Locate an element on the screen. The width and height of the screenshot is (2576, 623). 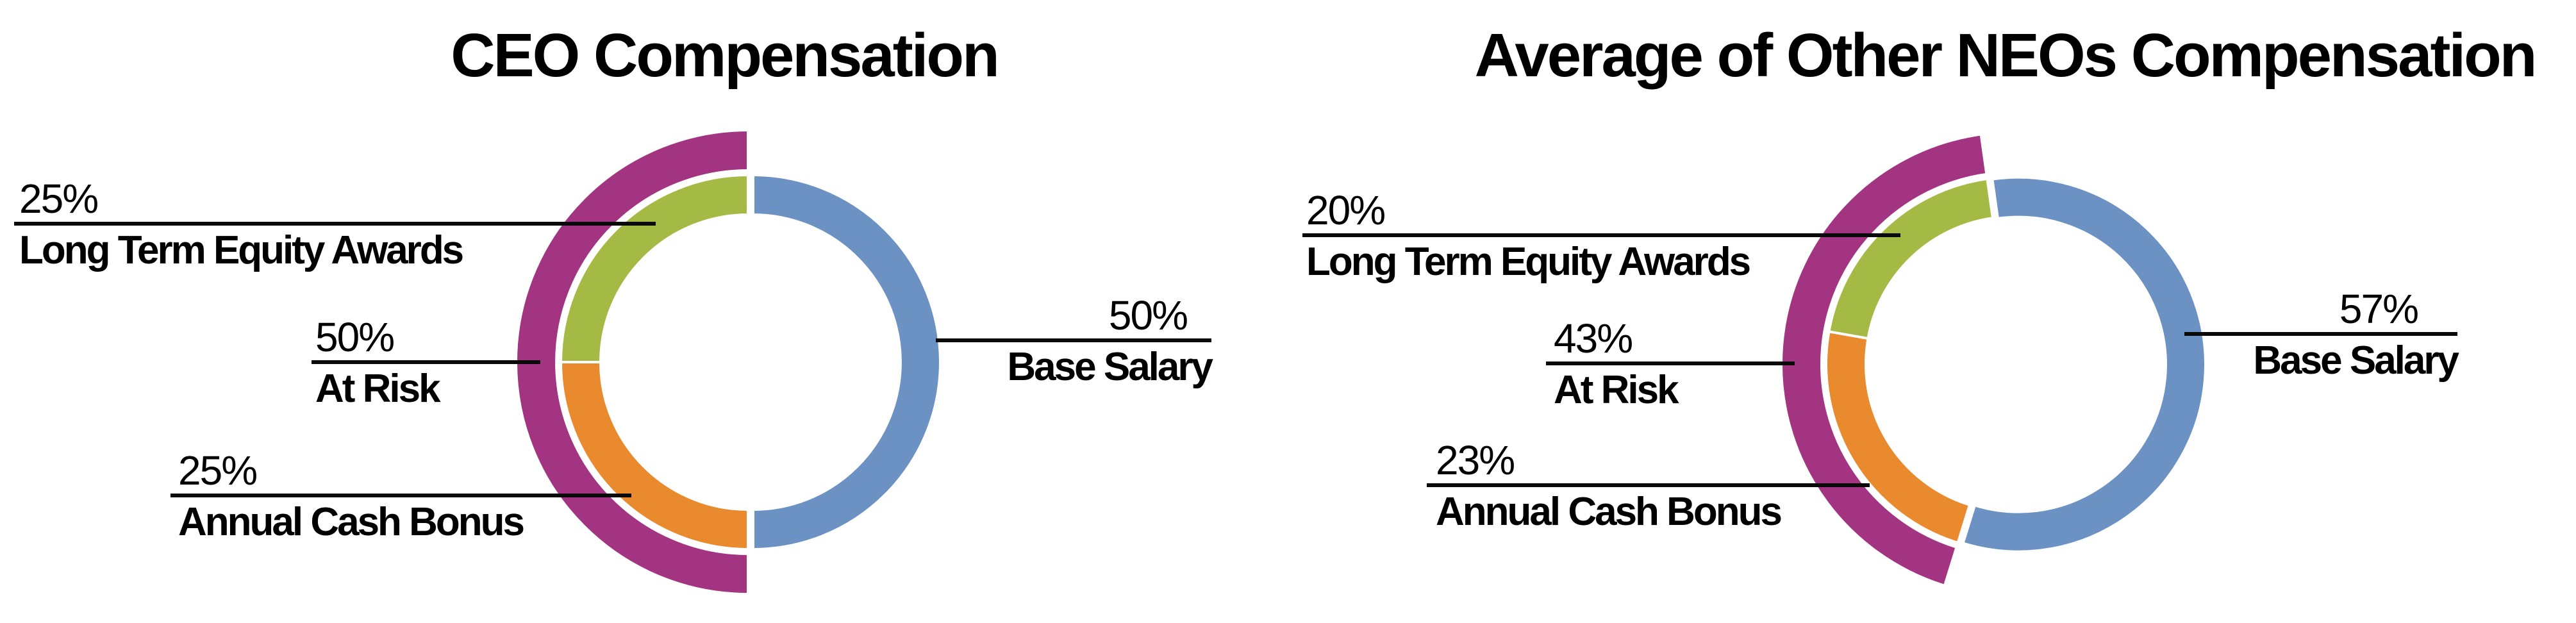
callout-line-ceo-annual-cash-bonus is located at coordinates (401, 495).